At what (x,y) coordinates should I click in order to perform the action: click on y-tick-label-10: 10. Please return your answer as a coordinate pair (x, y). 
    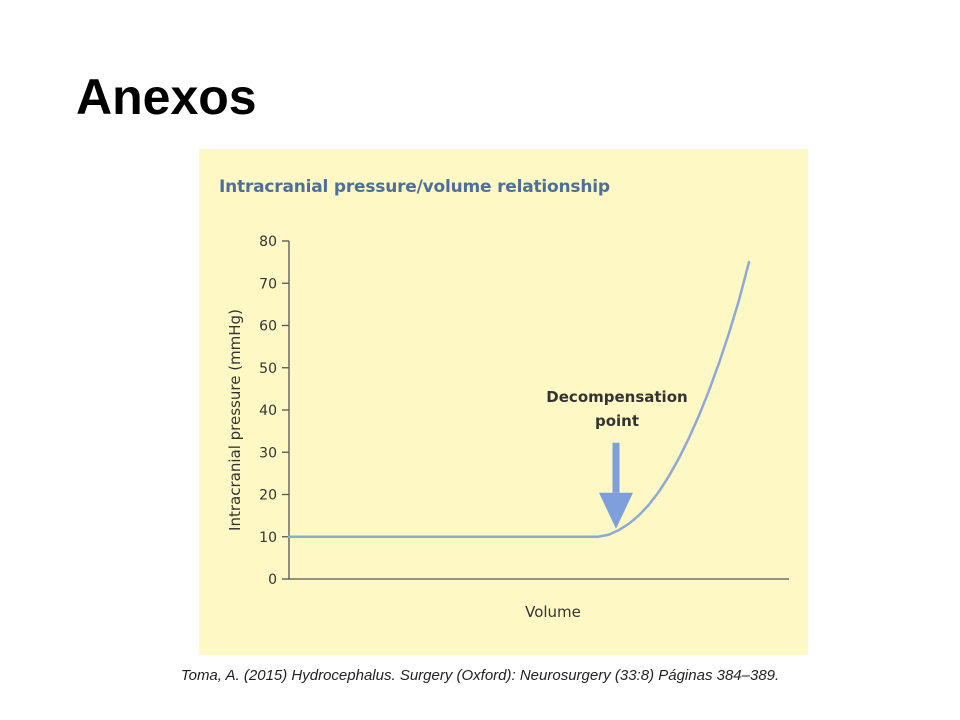
    Looking at the image, I should click on (268, 538).